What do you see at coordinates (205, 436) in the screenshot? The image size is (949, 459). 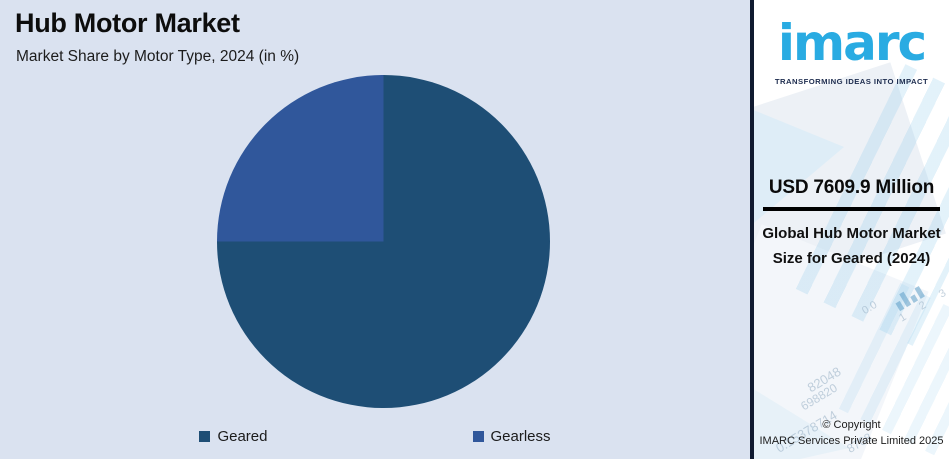 I see `legend-swatch-geared` at bounding box center [205, 436].